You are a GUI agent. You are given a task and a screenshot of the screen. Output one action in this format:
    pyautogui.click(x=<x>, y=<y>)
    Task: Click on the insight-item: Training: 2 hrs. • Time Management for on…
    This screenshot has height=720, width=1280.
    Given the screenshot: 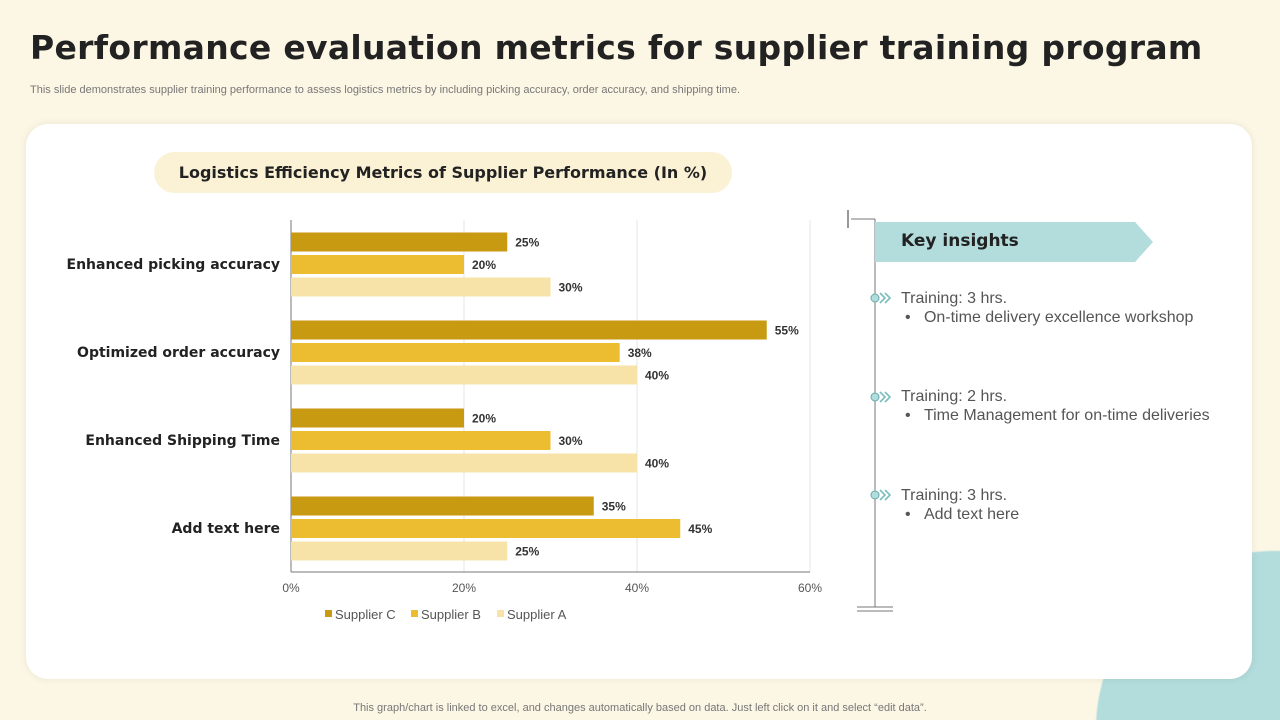 What is the action you would take?
    pyautogui.click(x=1055, y=406)
    